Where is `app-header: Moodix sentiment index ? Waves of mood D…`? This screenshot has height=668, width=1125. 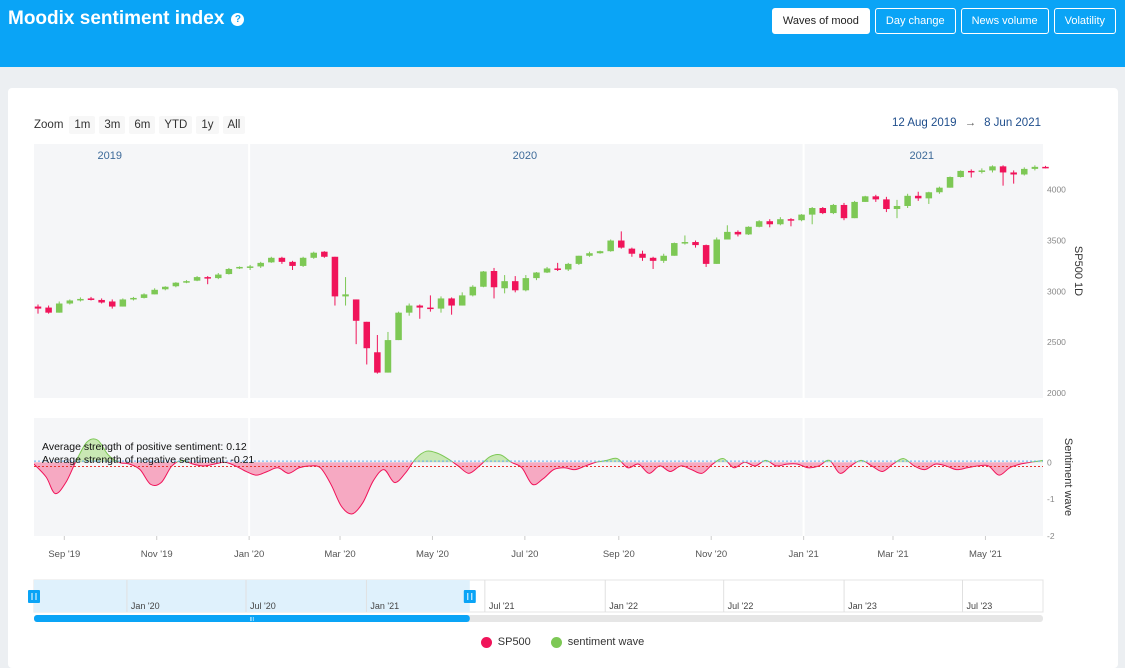
app-header: Moodix sentiment index ? Waves of mood D… is located at coordinates (562, 33).